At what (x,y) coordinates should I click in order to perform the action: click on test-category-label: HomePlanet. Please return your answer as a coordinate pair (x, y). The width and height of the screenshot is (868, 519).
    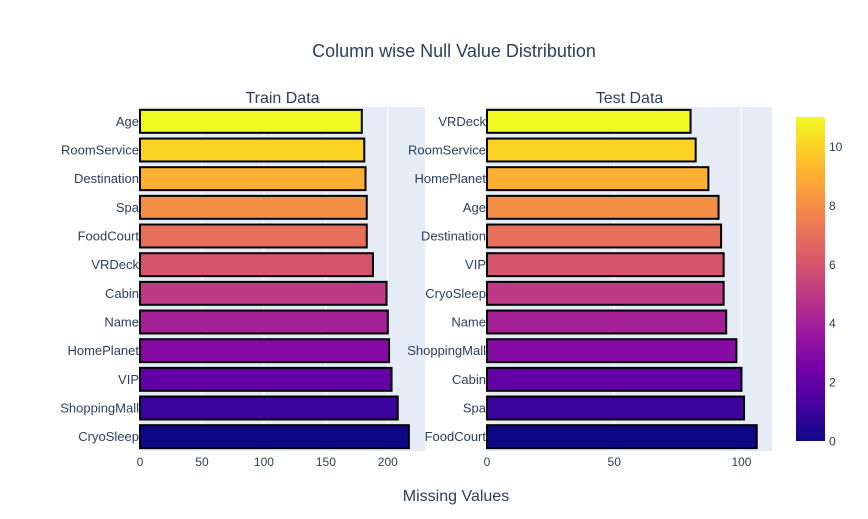
    Looking at the image, I should click on (450, 178).